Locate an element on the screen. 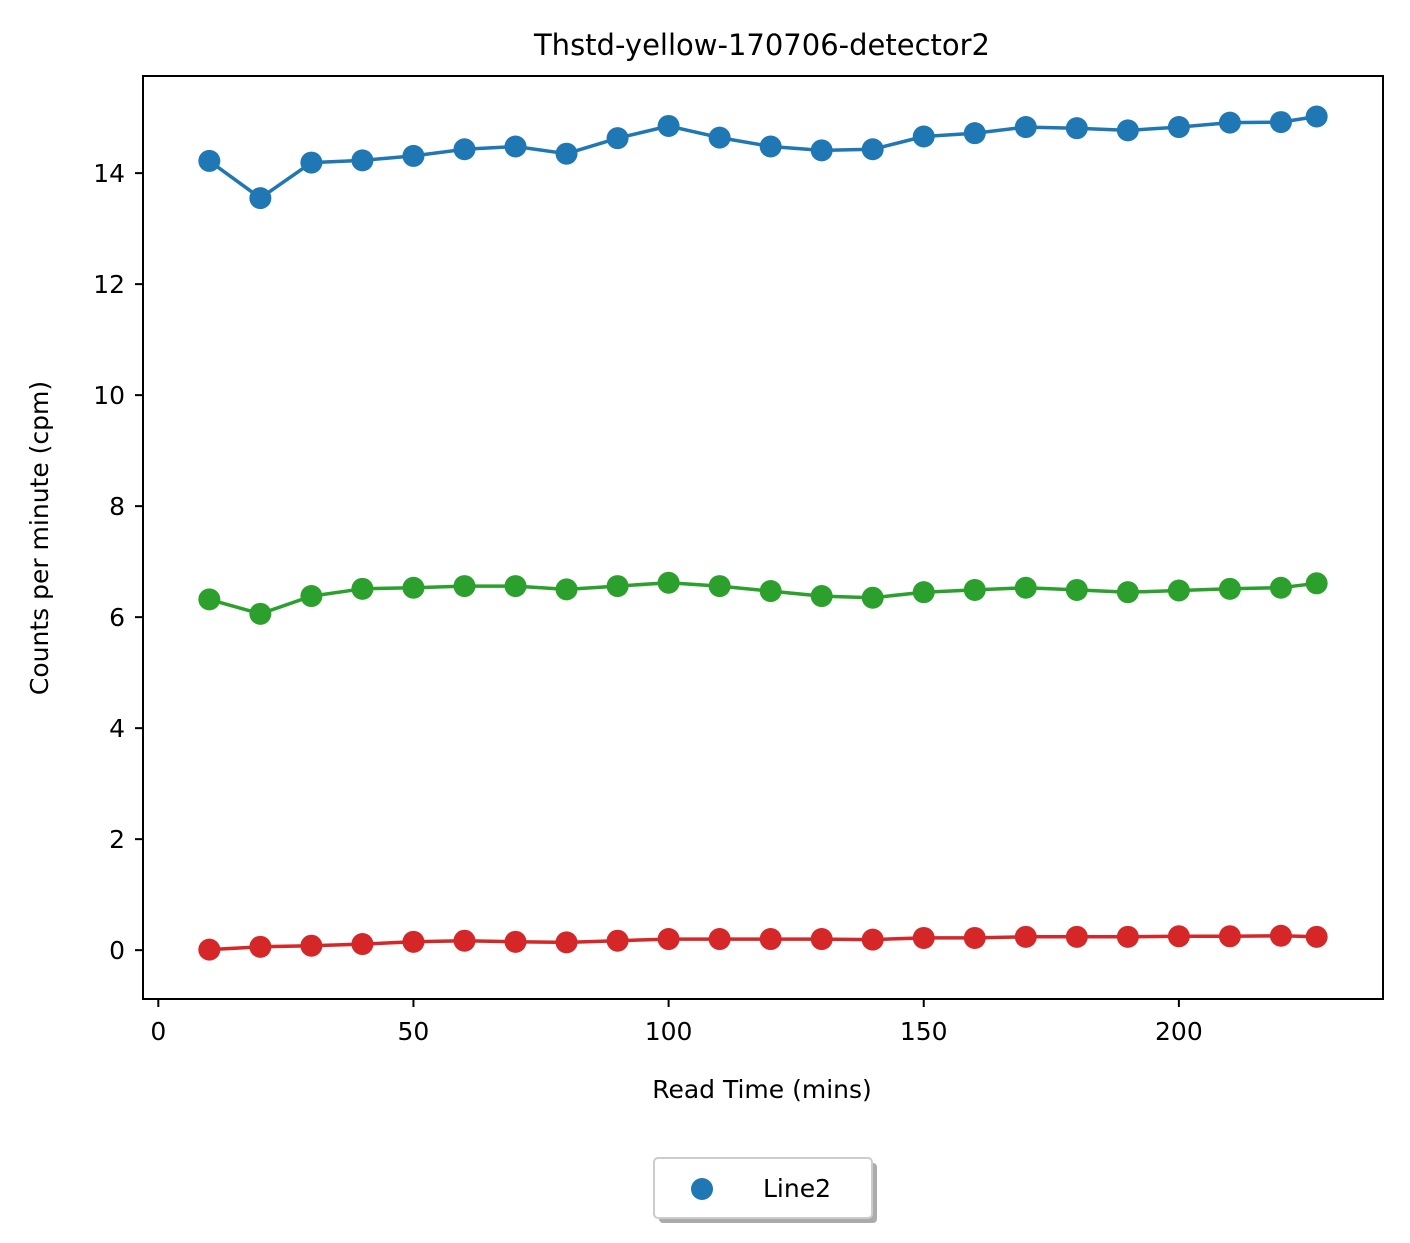 This screenshot has height=1243, width=1410. chart-title: Thstd-yellow-170706-detector2 is located at coordinates (761, 45).